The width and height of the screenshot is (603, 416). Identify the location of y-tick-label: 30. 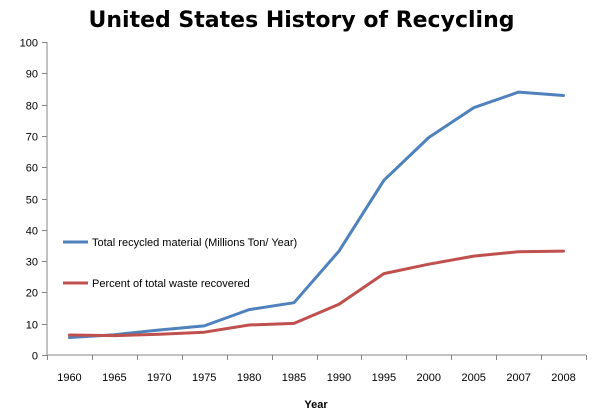
(32, 263).